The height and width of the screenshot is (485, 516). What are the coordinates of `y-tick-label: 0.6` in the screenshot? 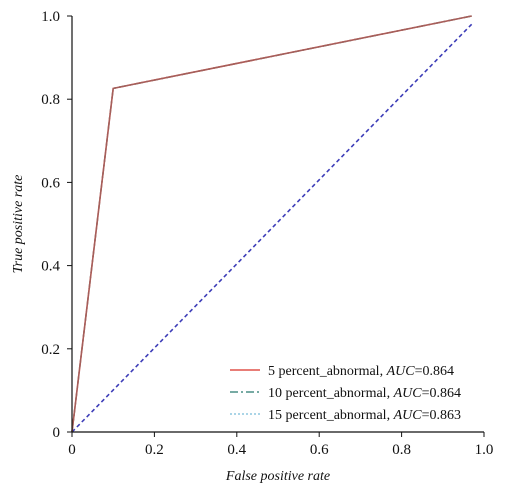 It's located at (50, 183).